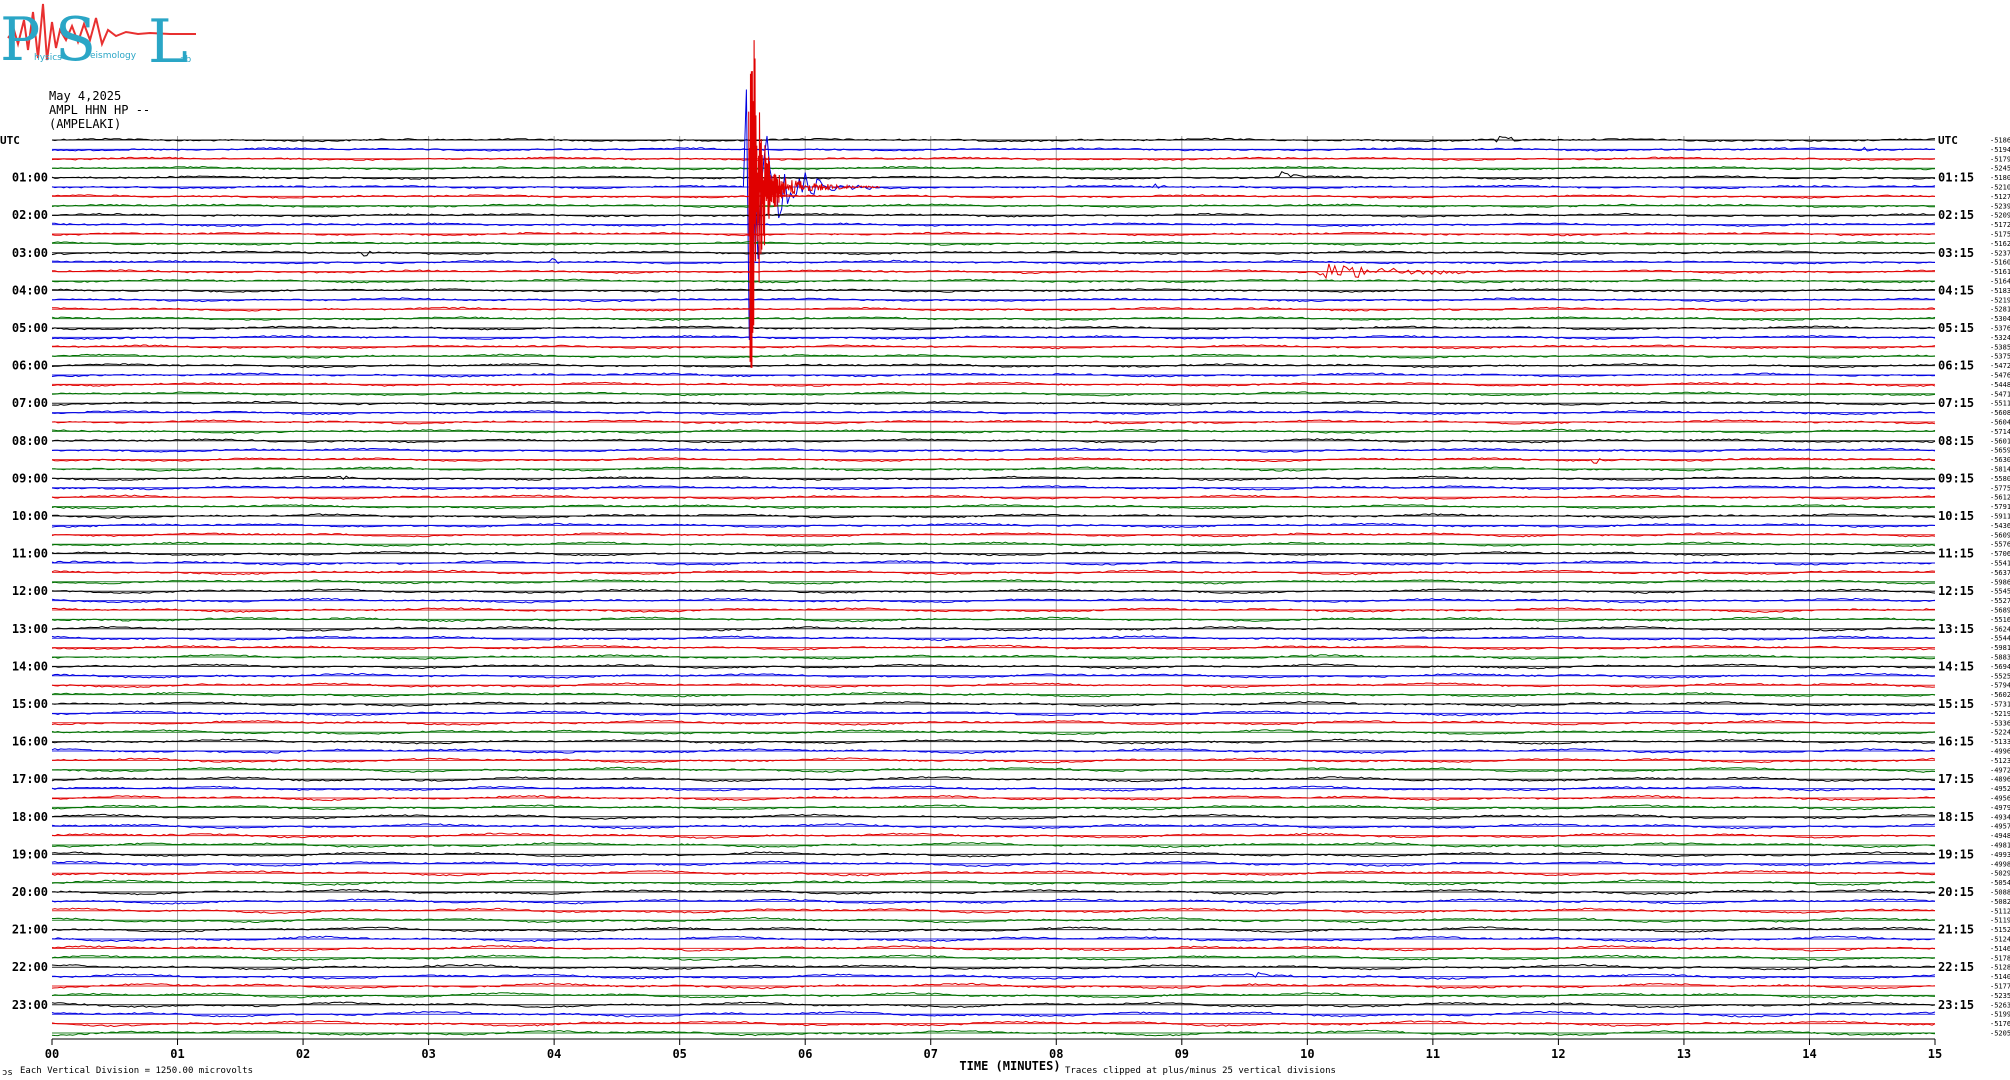  Describe the element at coordinates (1684, 1054) in the screenshot. I see `x-tick-label: 13` at that location.